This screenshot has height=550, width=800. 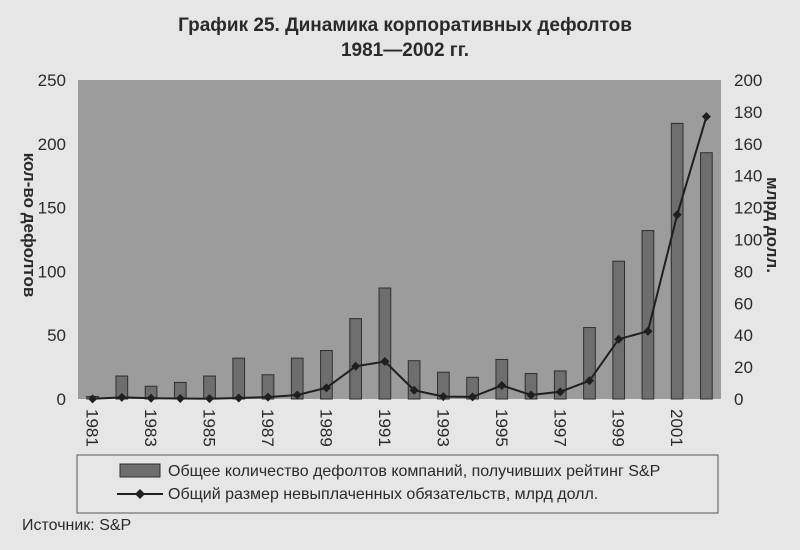 I want to click on x-tick-1991: 1991, so click(x=384, y=428).